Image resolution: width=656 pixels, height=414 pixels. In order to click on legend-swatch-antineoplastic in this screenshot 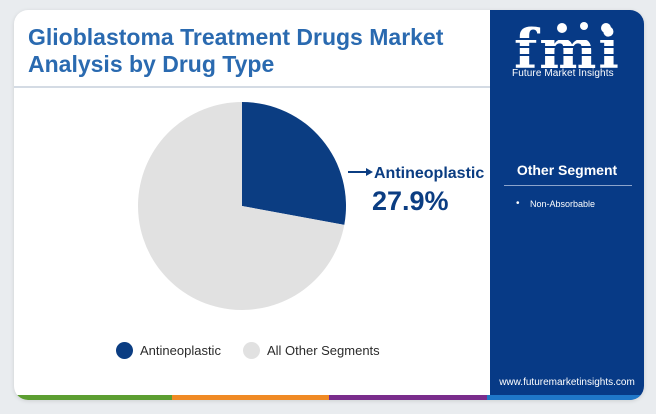, I will do `click(124, 350)`.